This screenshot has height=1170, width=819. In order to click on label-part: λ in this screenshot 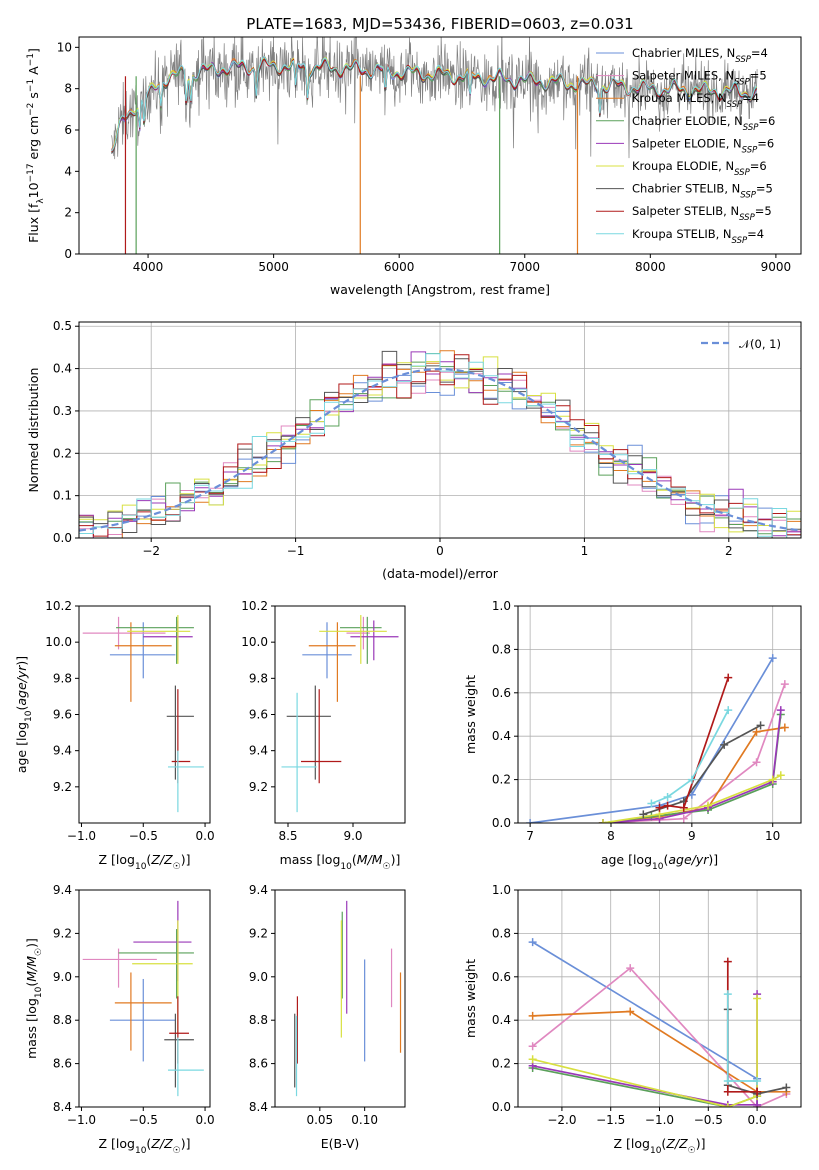, I will do `click(41, 201)`.